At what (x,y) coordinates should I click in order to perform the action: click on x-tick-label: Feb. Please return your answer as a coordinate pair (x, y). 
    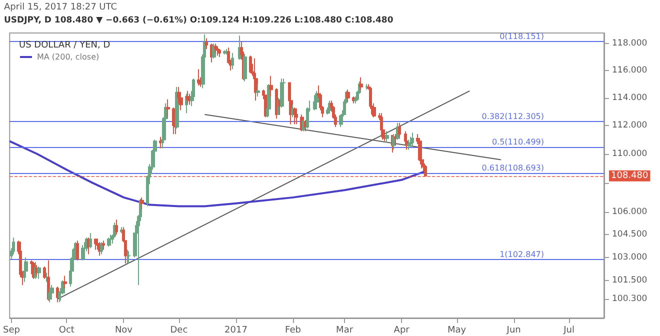
    Looking at the image, I should click on (293, 331).